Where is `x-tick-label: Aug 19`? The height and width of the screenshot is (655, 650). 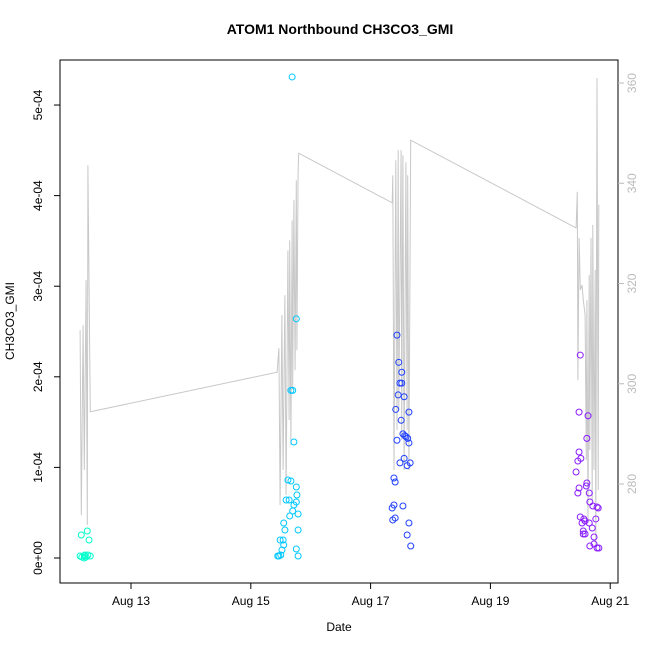
x-tick-label: Aug 19 is located at coordinates (490, 601).